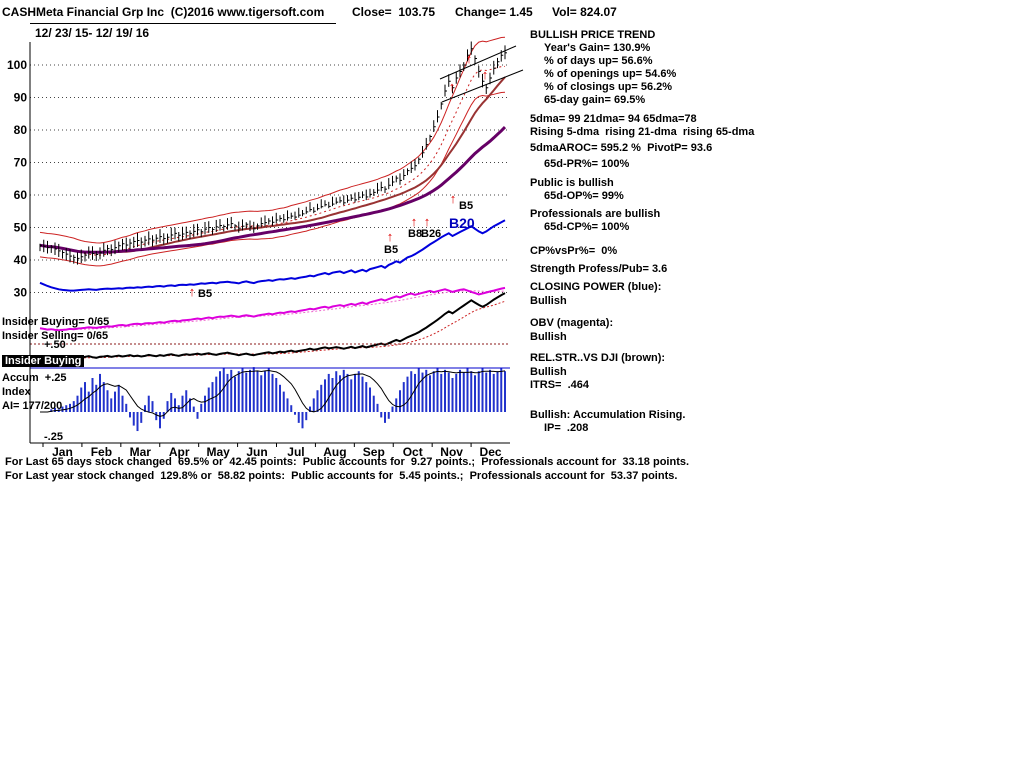 Image resolution: width=1024 pixels, height=768 pixels. I want to click on insider-buying-flag: Insider Buying, so click(43, 361).